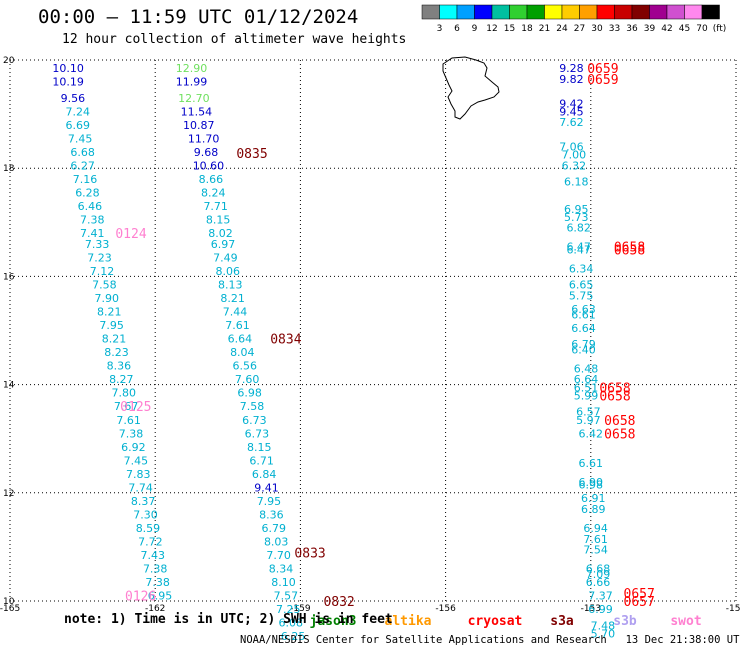  Describe the element at coordinates (603, 633) in the screenshot. I see `wave-height-label: 5.70` at that location.